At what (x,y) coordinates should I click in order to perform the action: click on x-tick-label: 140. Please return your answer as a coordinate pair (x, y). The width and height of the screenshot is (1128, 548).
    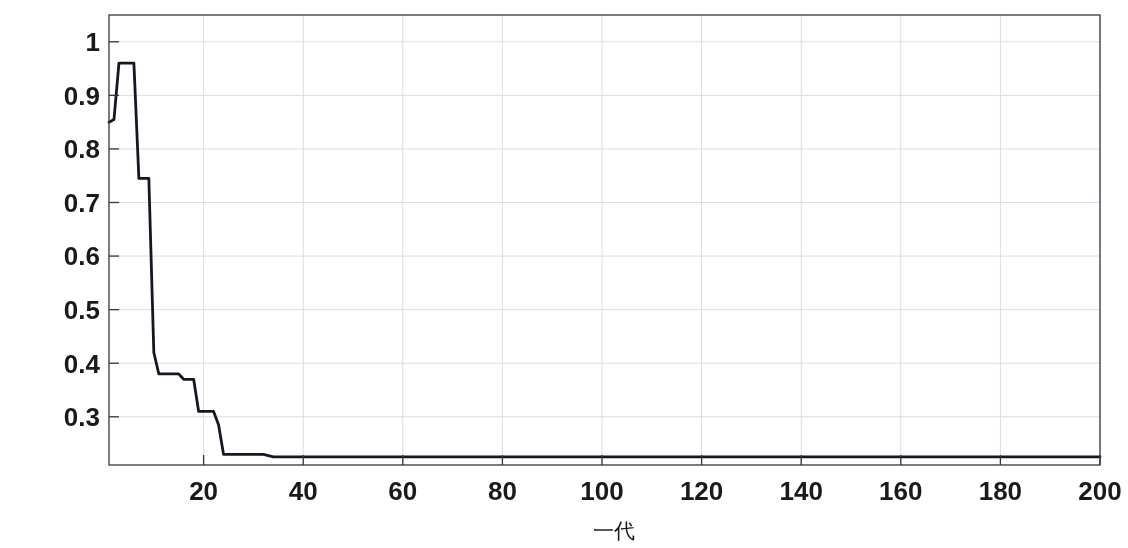
    Looking at the image, I should click on (801, 491).